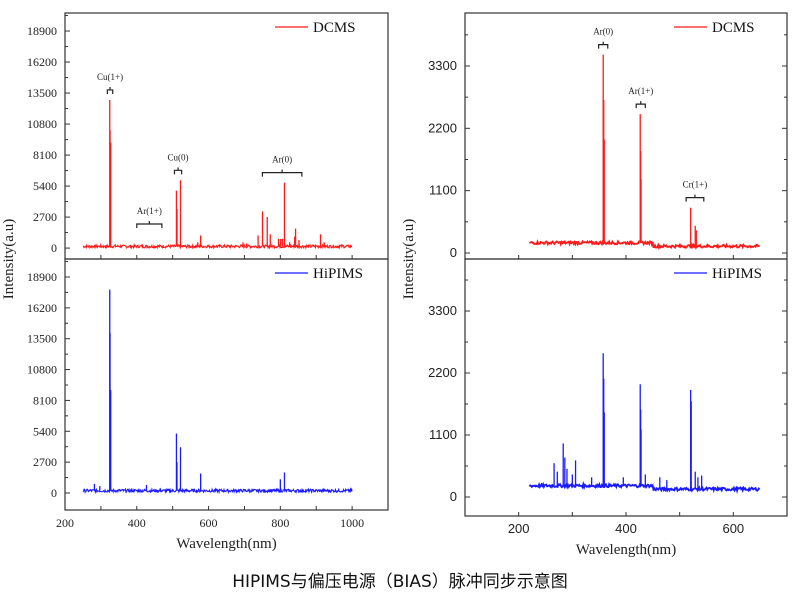 This screenshot has width=800, height=600. I want to click on annotation-label: Cr(1+), so click(695, 185).